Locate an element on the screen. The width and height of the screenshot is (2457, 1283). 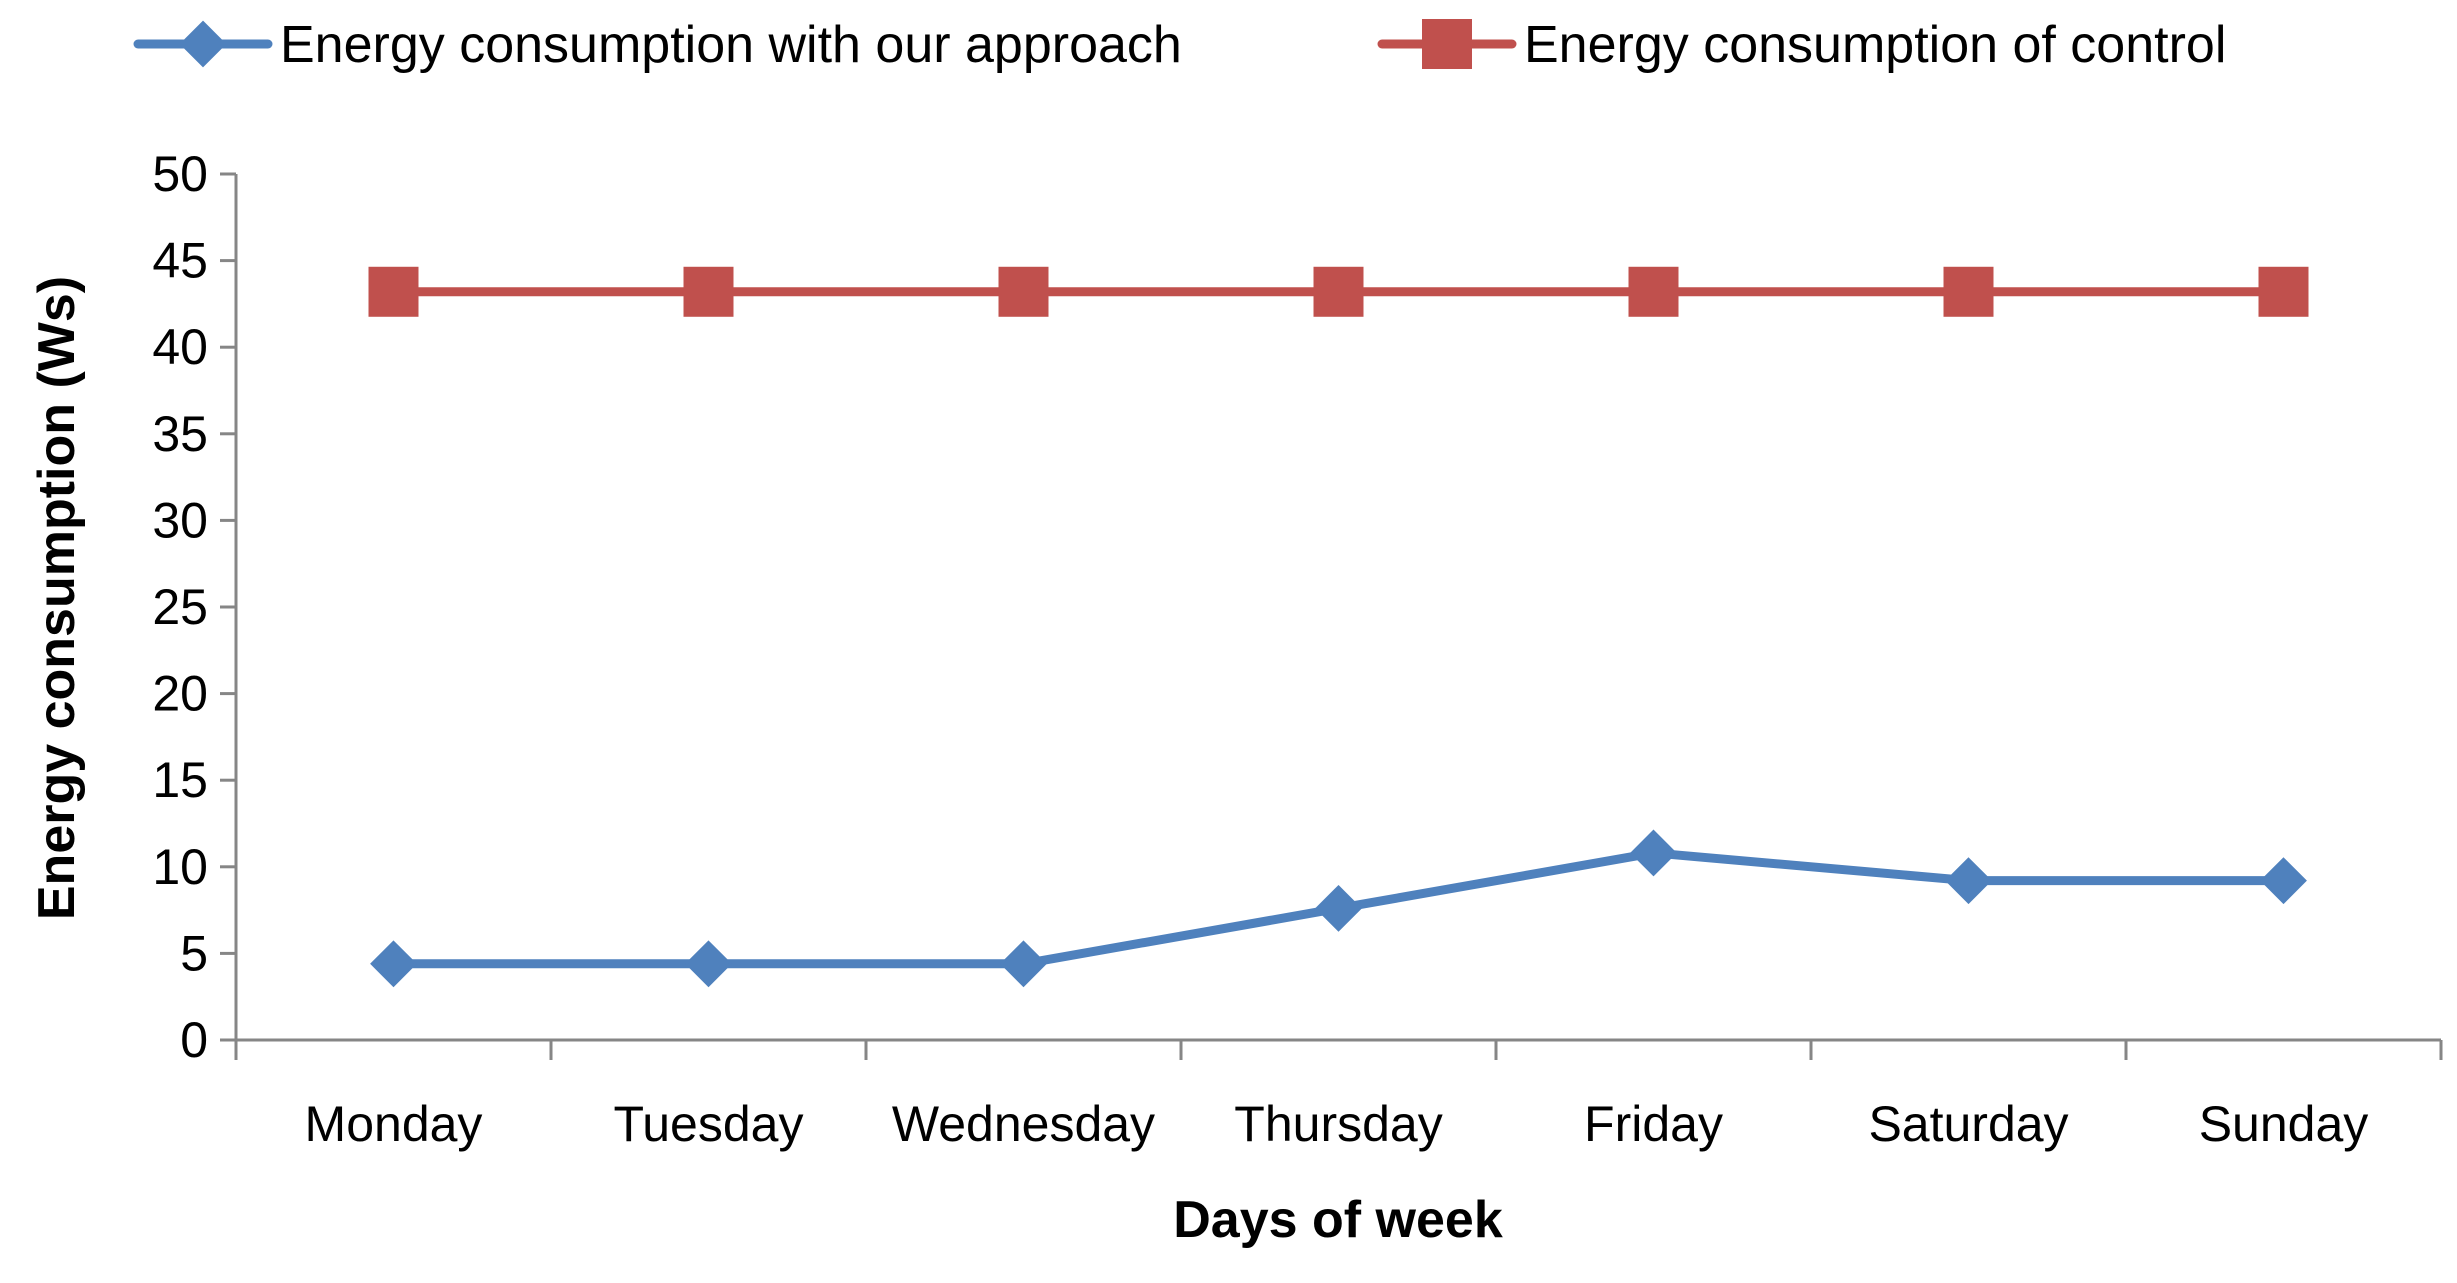
y-tick-label: 45 is located at coordinates (180, 261).